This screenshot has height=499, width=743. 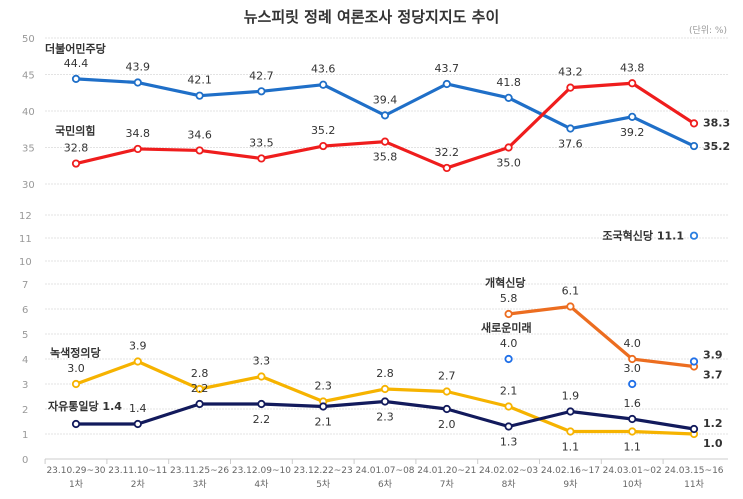 I want to click on y-tick-label: 10, so click(x=25, y=262).